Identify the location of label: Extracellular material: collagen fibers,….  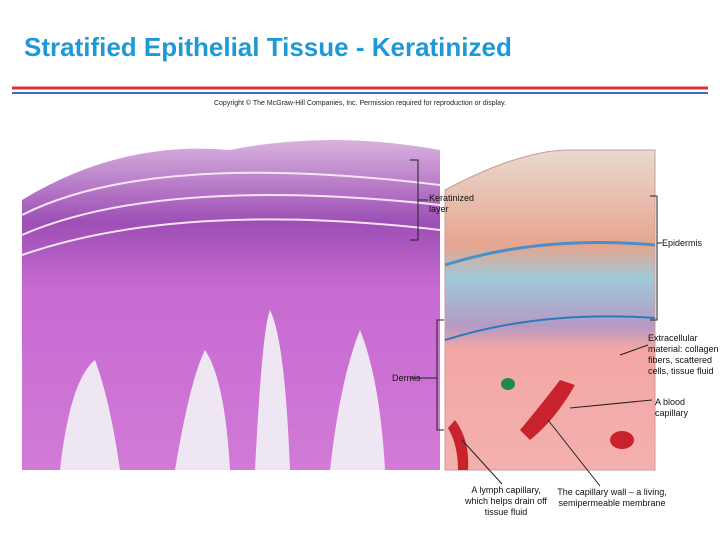
(683, 354).